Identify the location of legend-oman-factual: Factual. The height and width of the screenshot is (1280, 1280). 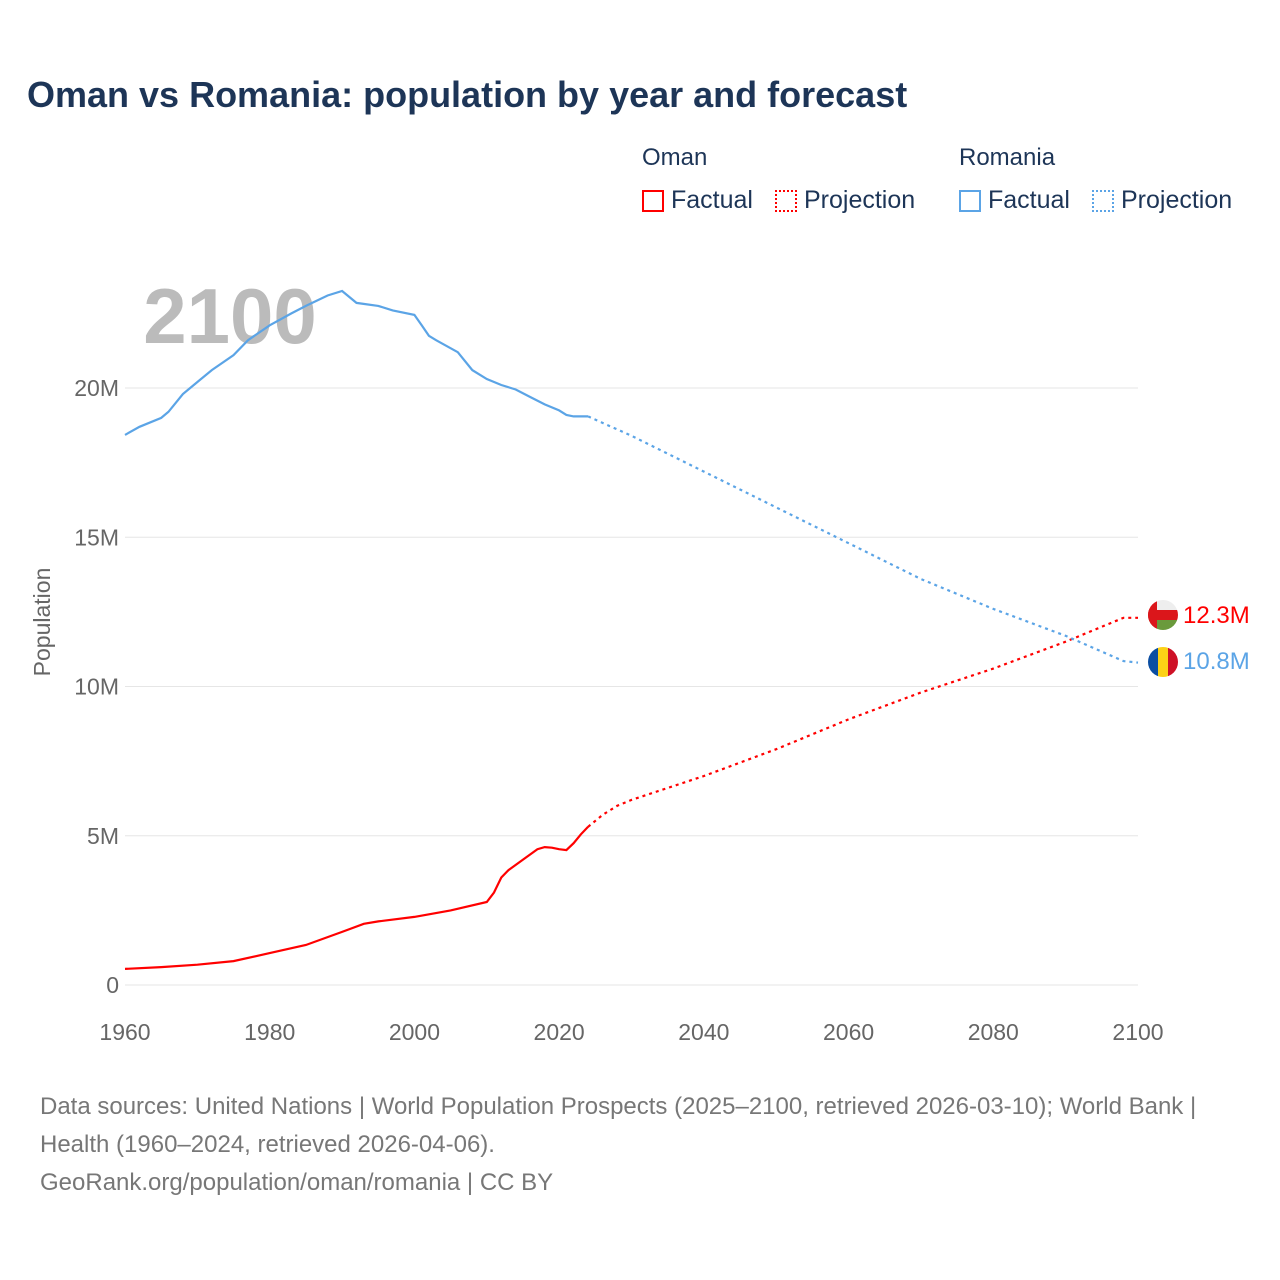
(697, 200).